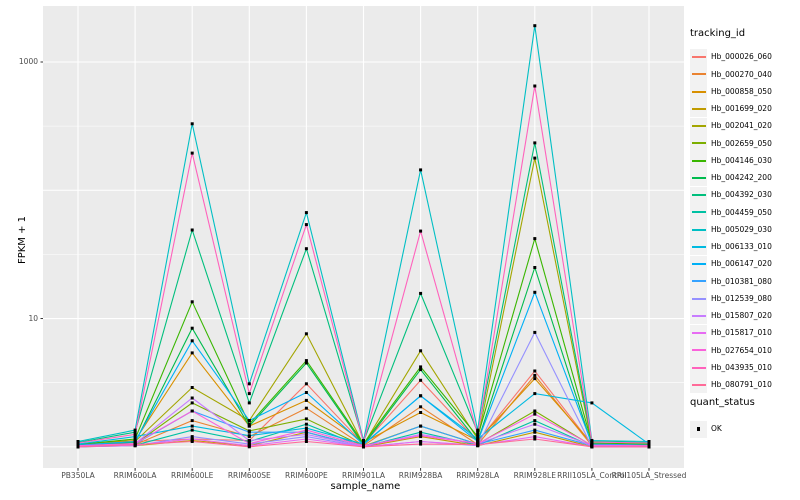 This screenshot has height=500, width=800. What do you see at coordinates (649, 475) in the screenshot?
I see `x-tick-label: RRII105LA_Stressed` at bounding box center [649, 475].